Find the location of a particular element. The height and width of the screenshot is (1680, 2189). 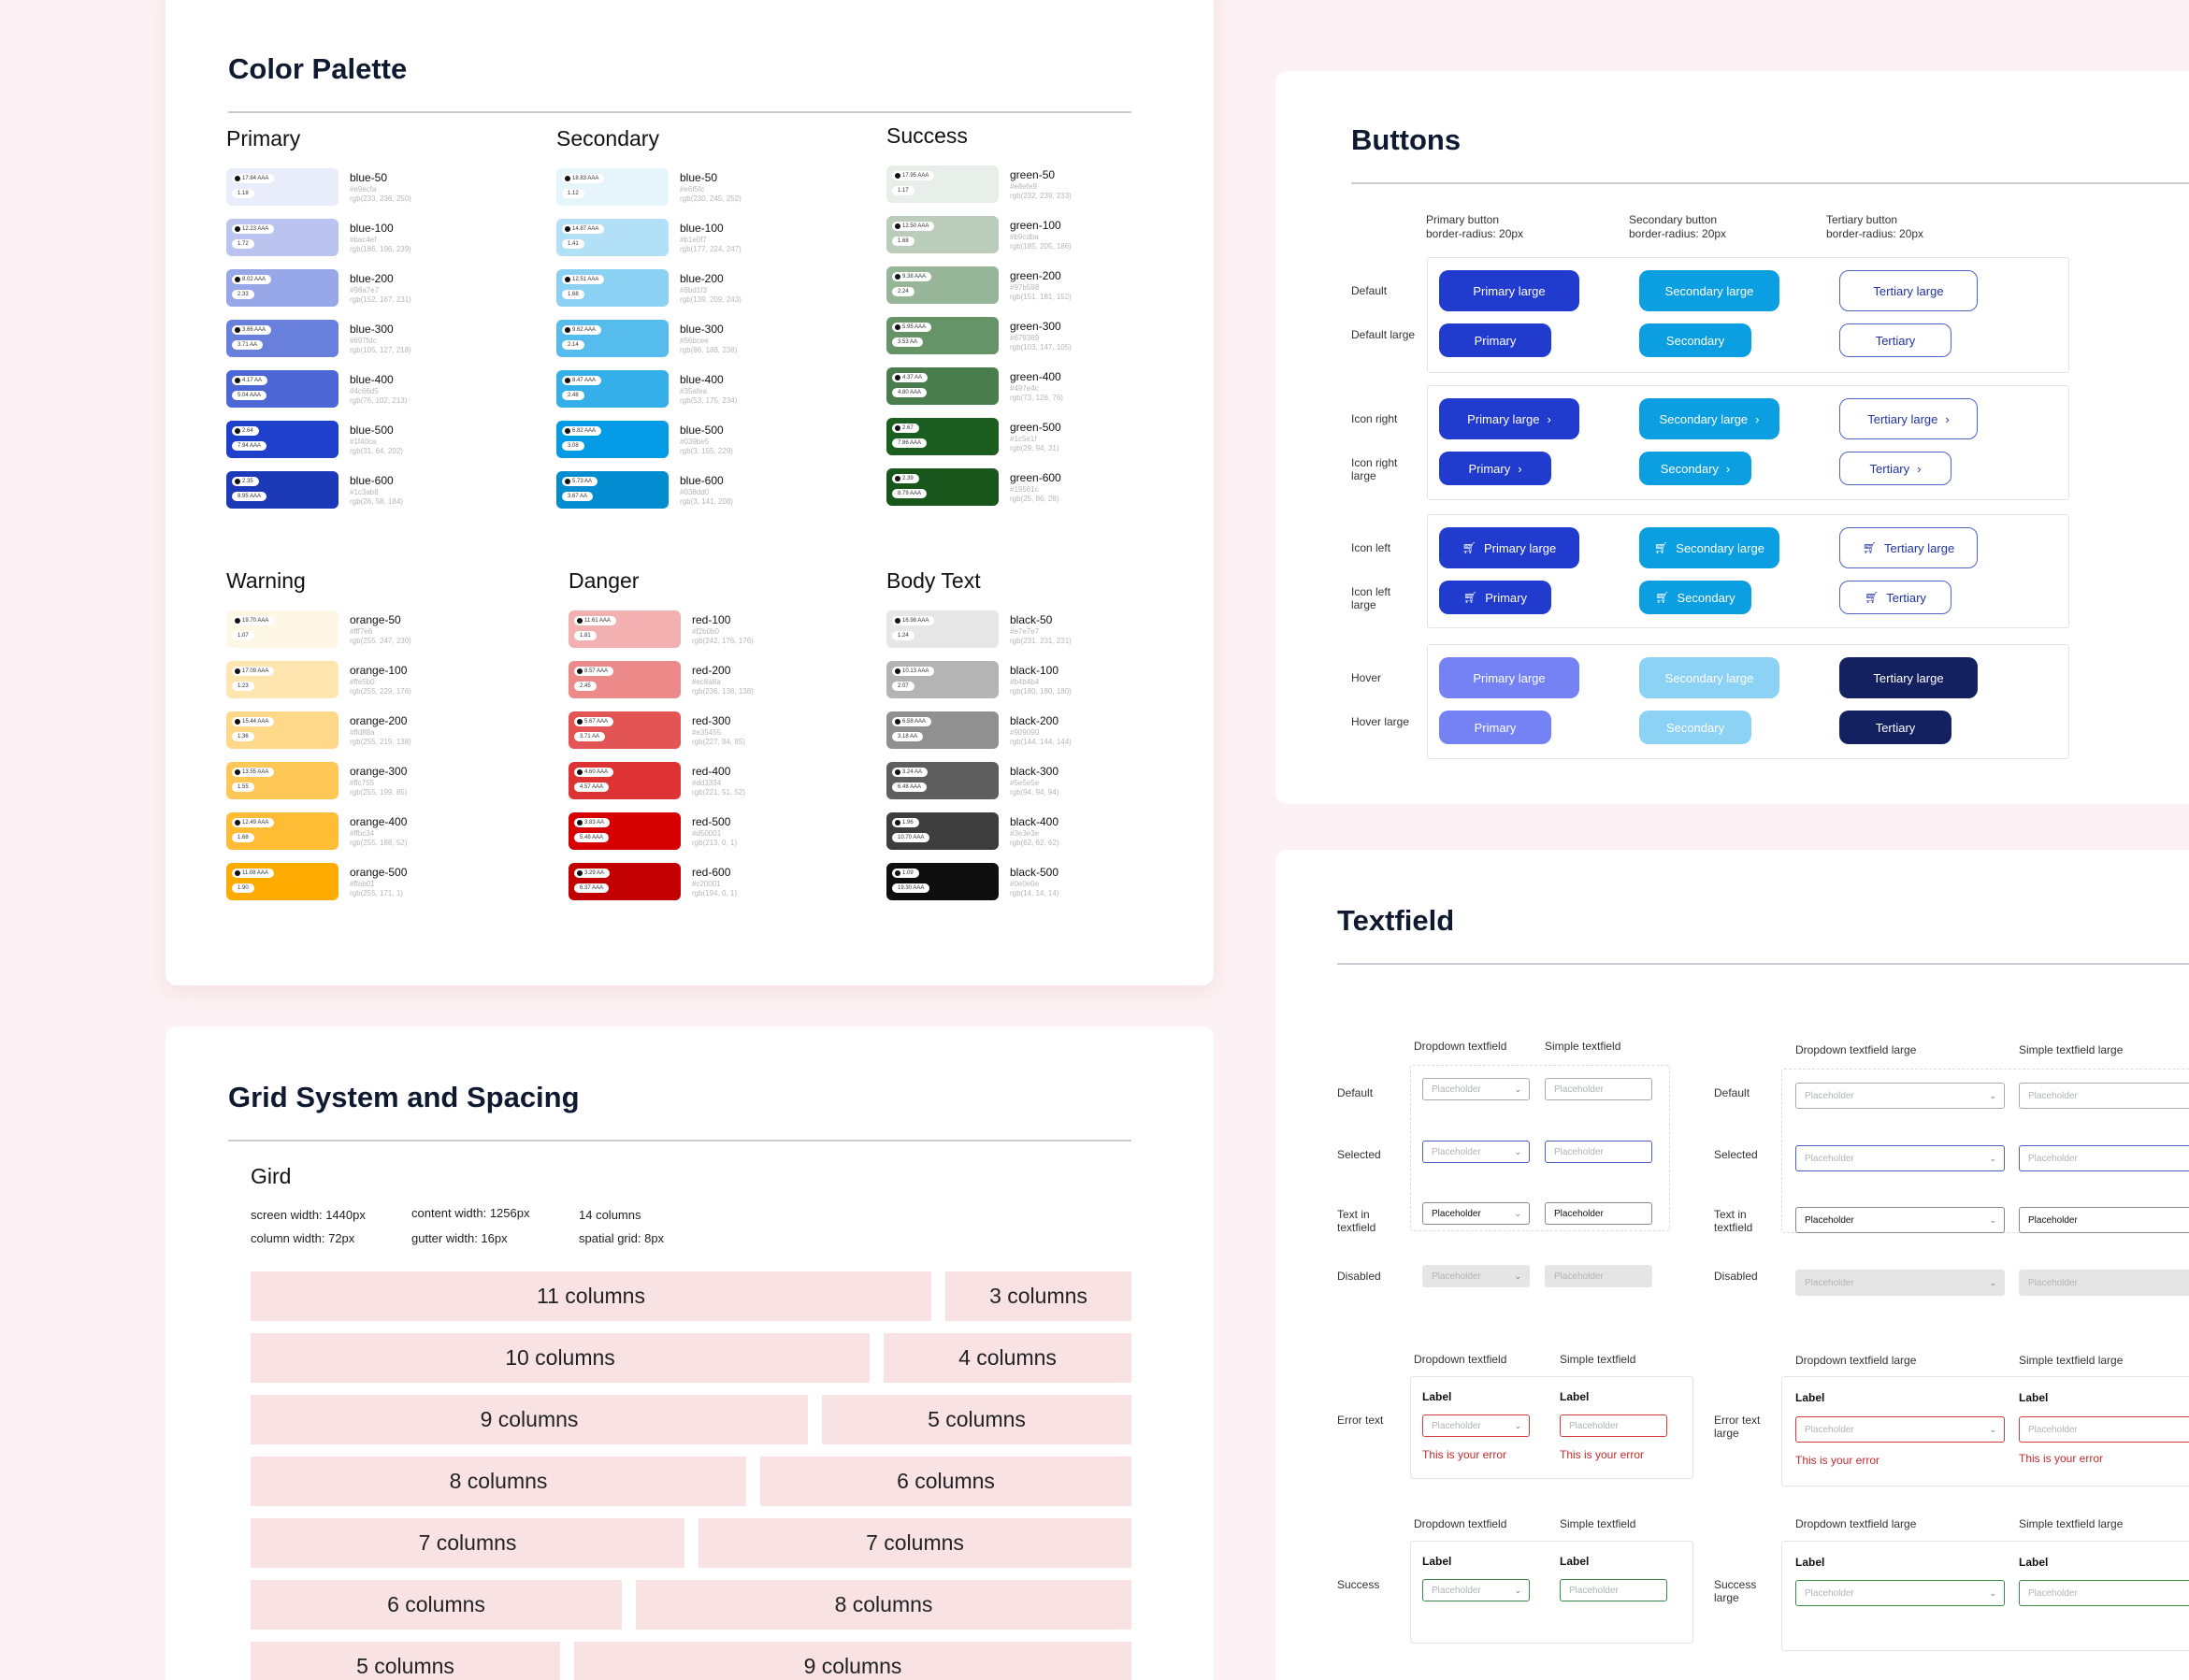

color-swatch: 13.55 AAA 1.55 is located at coordinates (282, 780).